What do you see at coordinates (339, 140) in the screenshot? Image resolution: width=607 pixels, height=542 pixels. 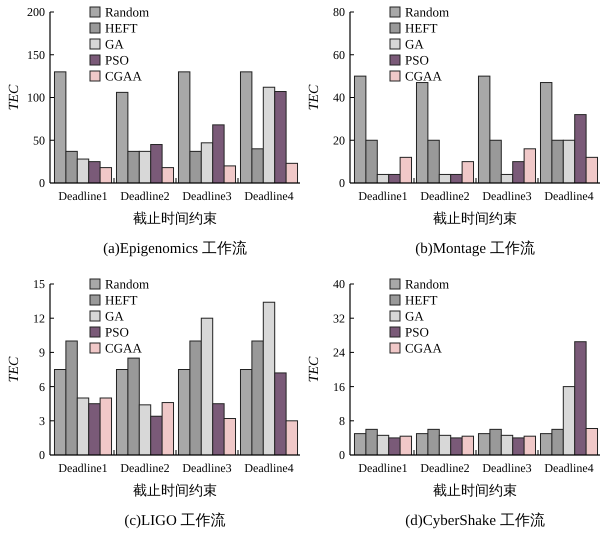 I see `y-tick-label: 20` at bounding box center [339, 140].